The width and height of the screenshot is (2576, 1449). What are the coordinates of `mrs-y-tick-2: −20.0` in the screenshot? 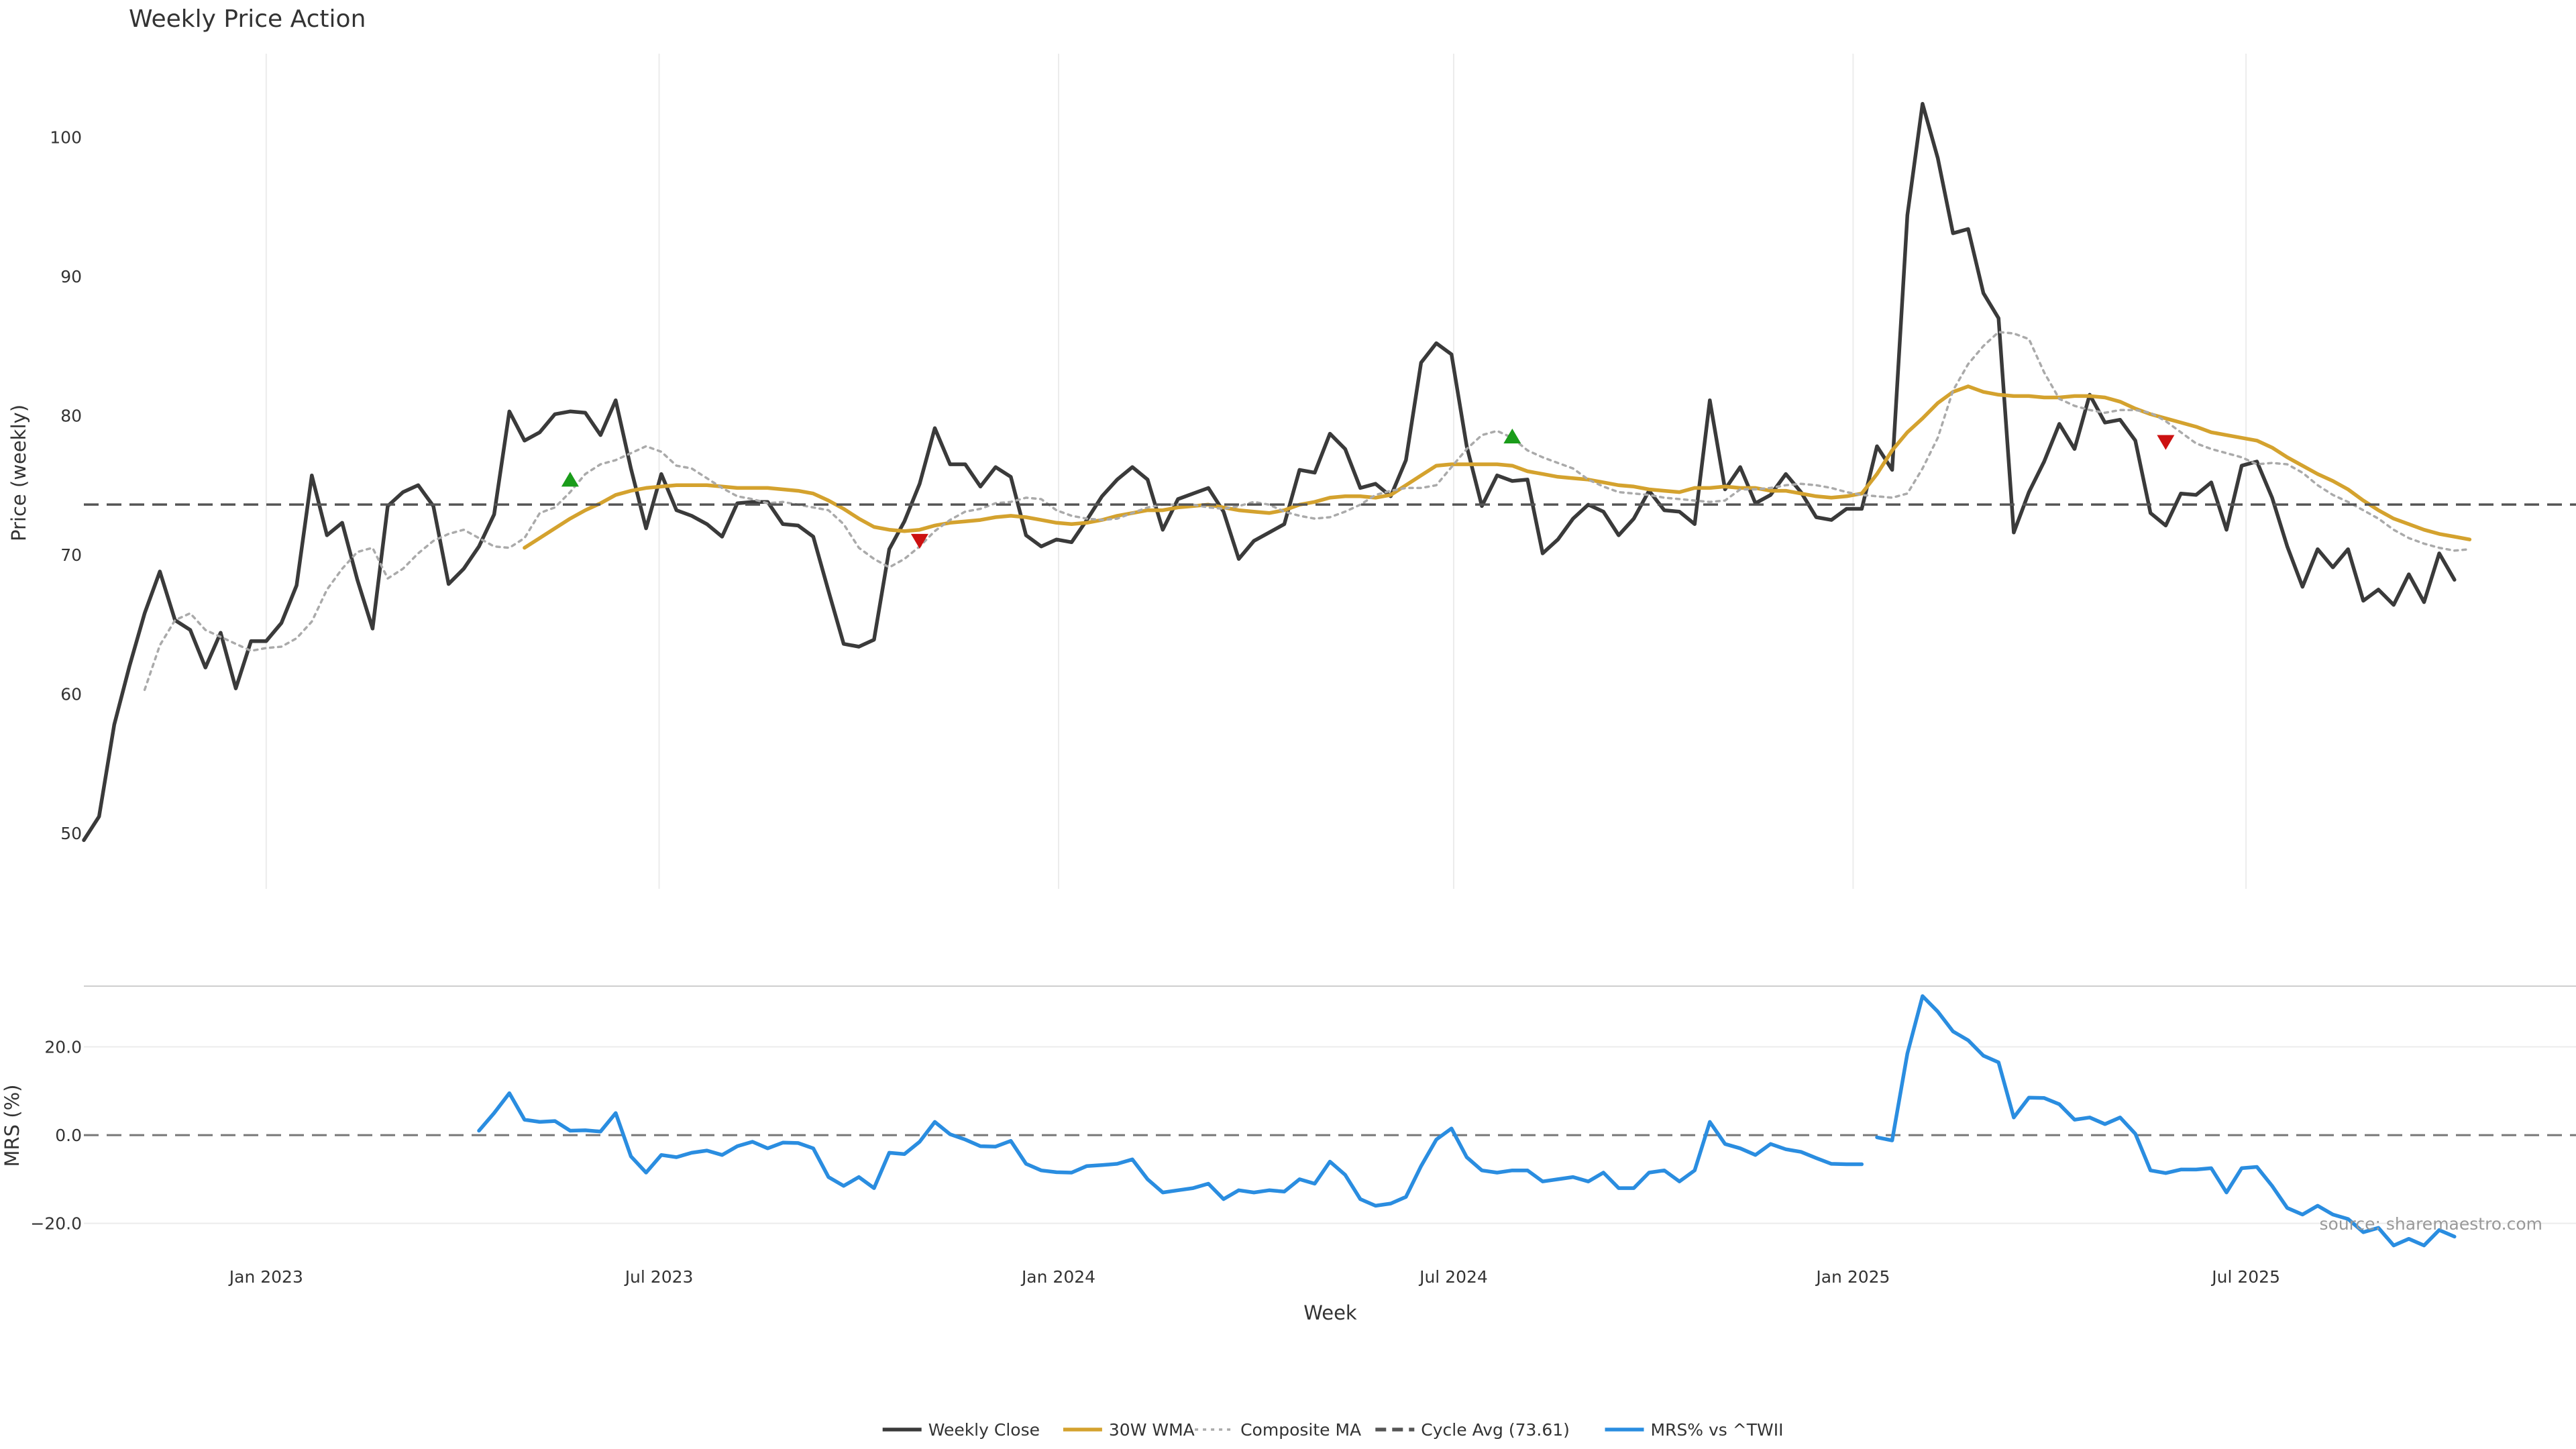 It's located at (56, 1224).